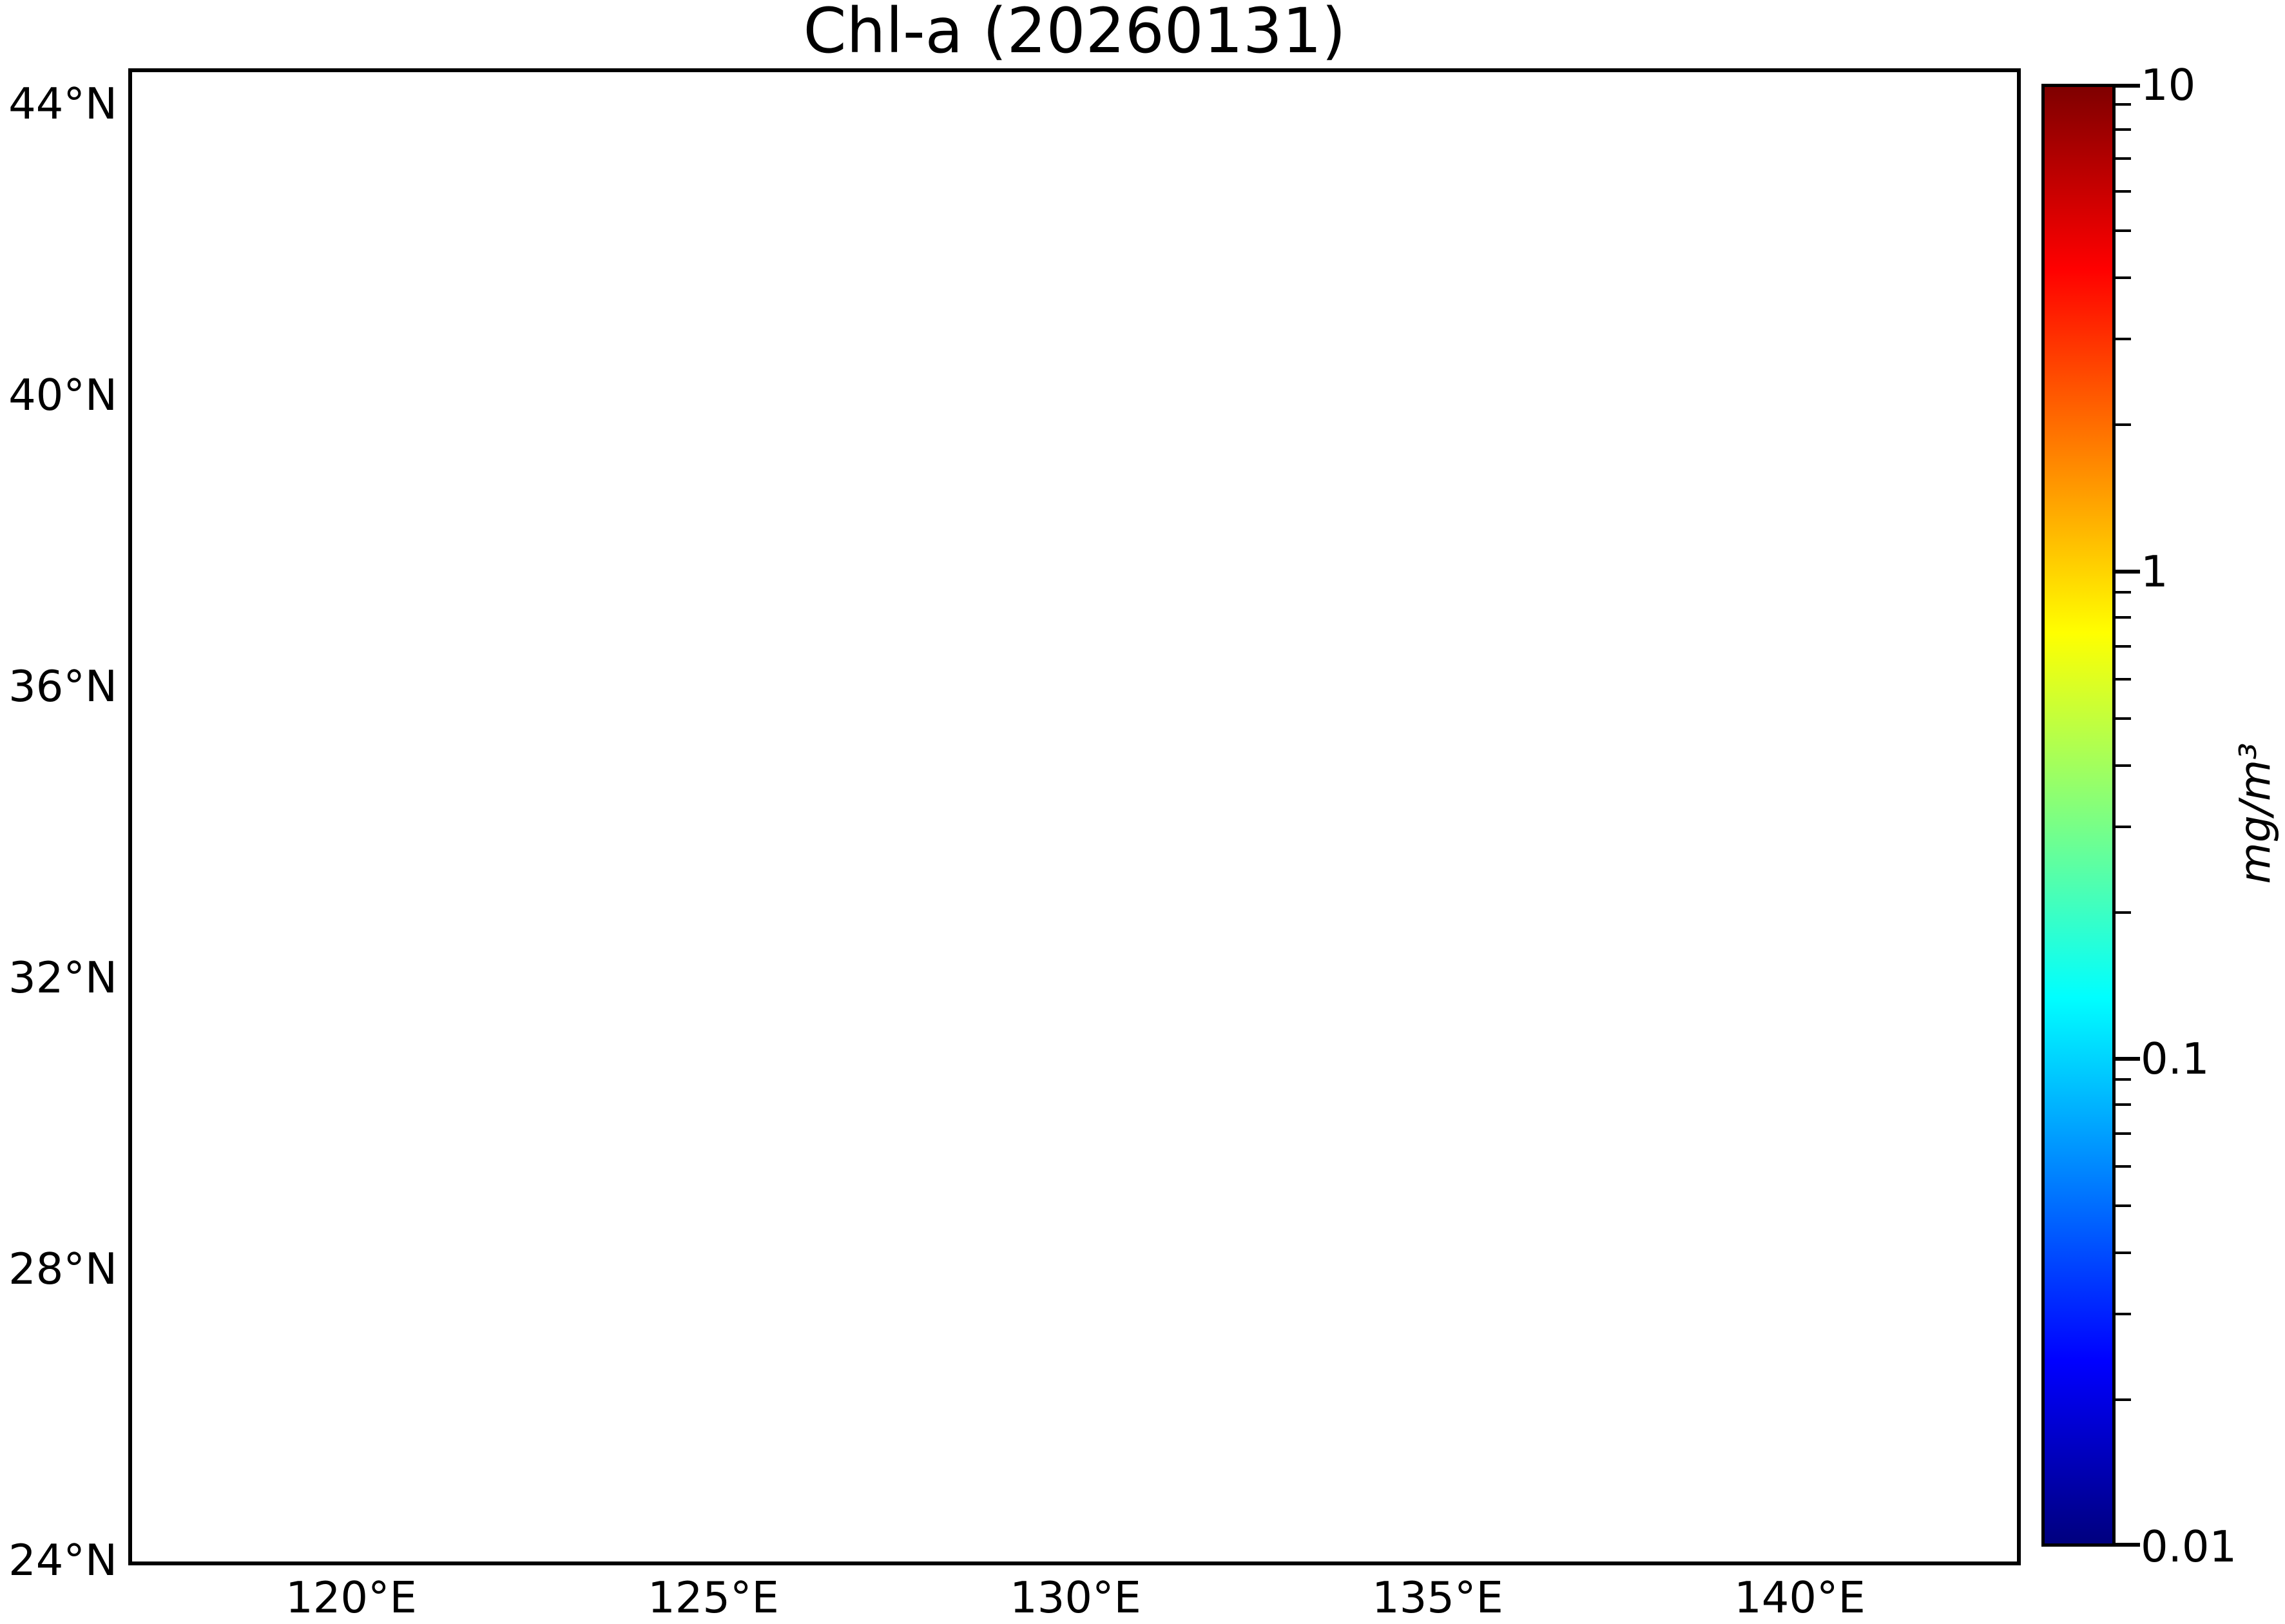  Describe the element at coordinates (2189, 1547) in the screenshot. I see `colorbar-tick-0.01: 0.01` at that location.